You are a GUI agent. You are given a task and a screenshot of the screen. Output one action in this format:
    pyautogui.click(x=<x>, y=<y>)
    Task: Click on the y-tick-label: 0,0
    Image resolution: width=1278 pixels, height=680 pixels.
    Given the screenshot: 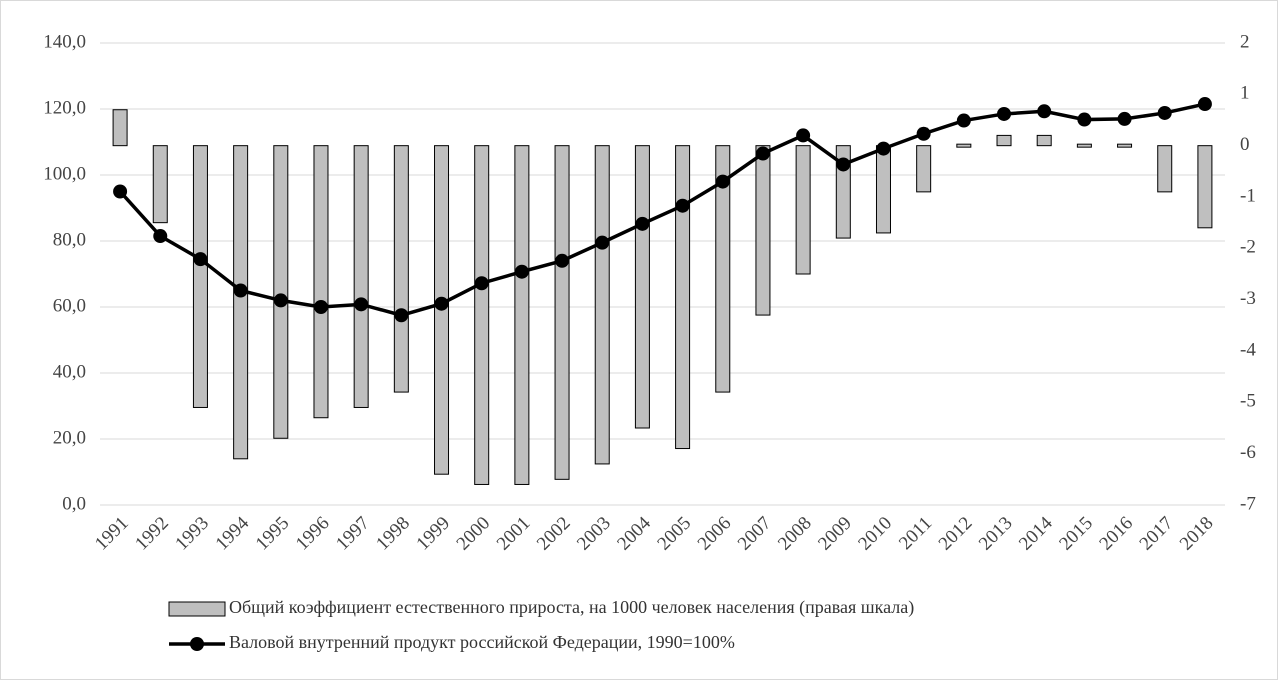 What is the action you would take?
    pyautogui.click(x=74, y=503)
    